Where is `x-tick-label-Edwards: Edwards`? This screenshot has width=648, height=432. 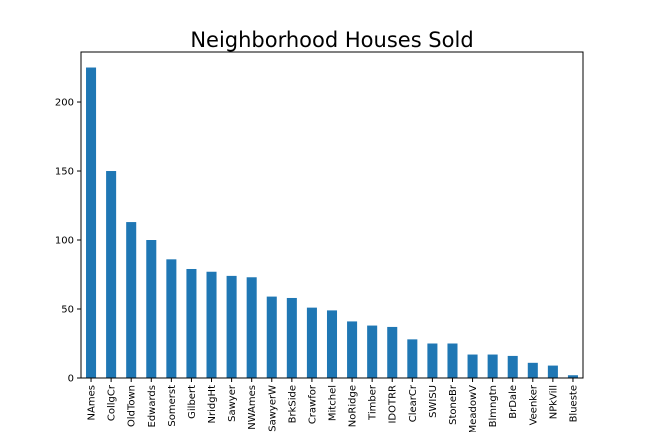
x-tick-label-Edwards: Edwards is located at coordinates (152, 406).